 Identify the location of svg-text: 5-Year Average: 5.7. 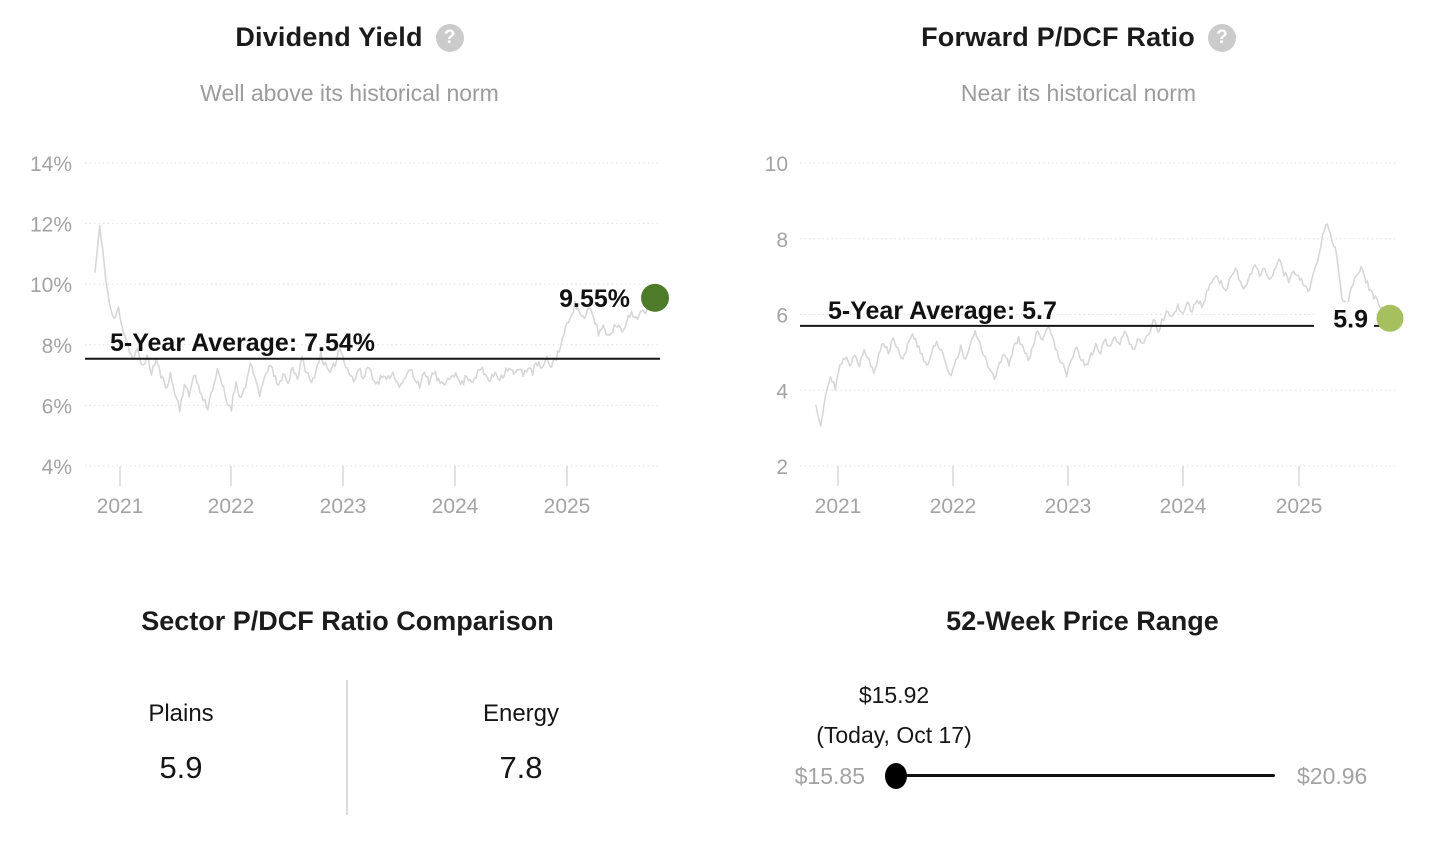
(942, 311).